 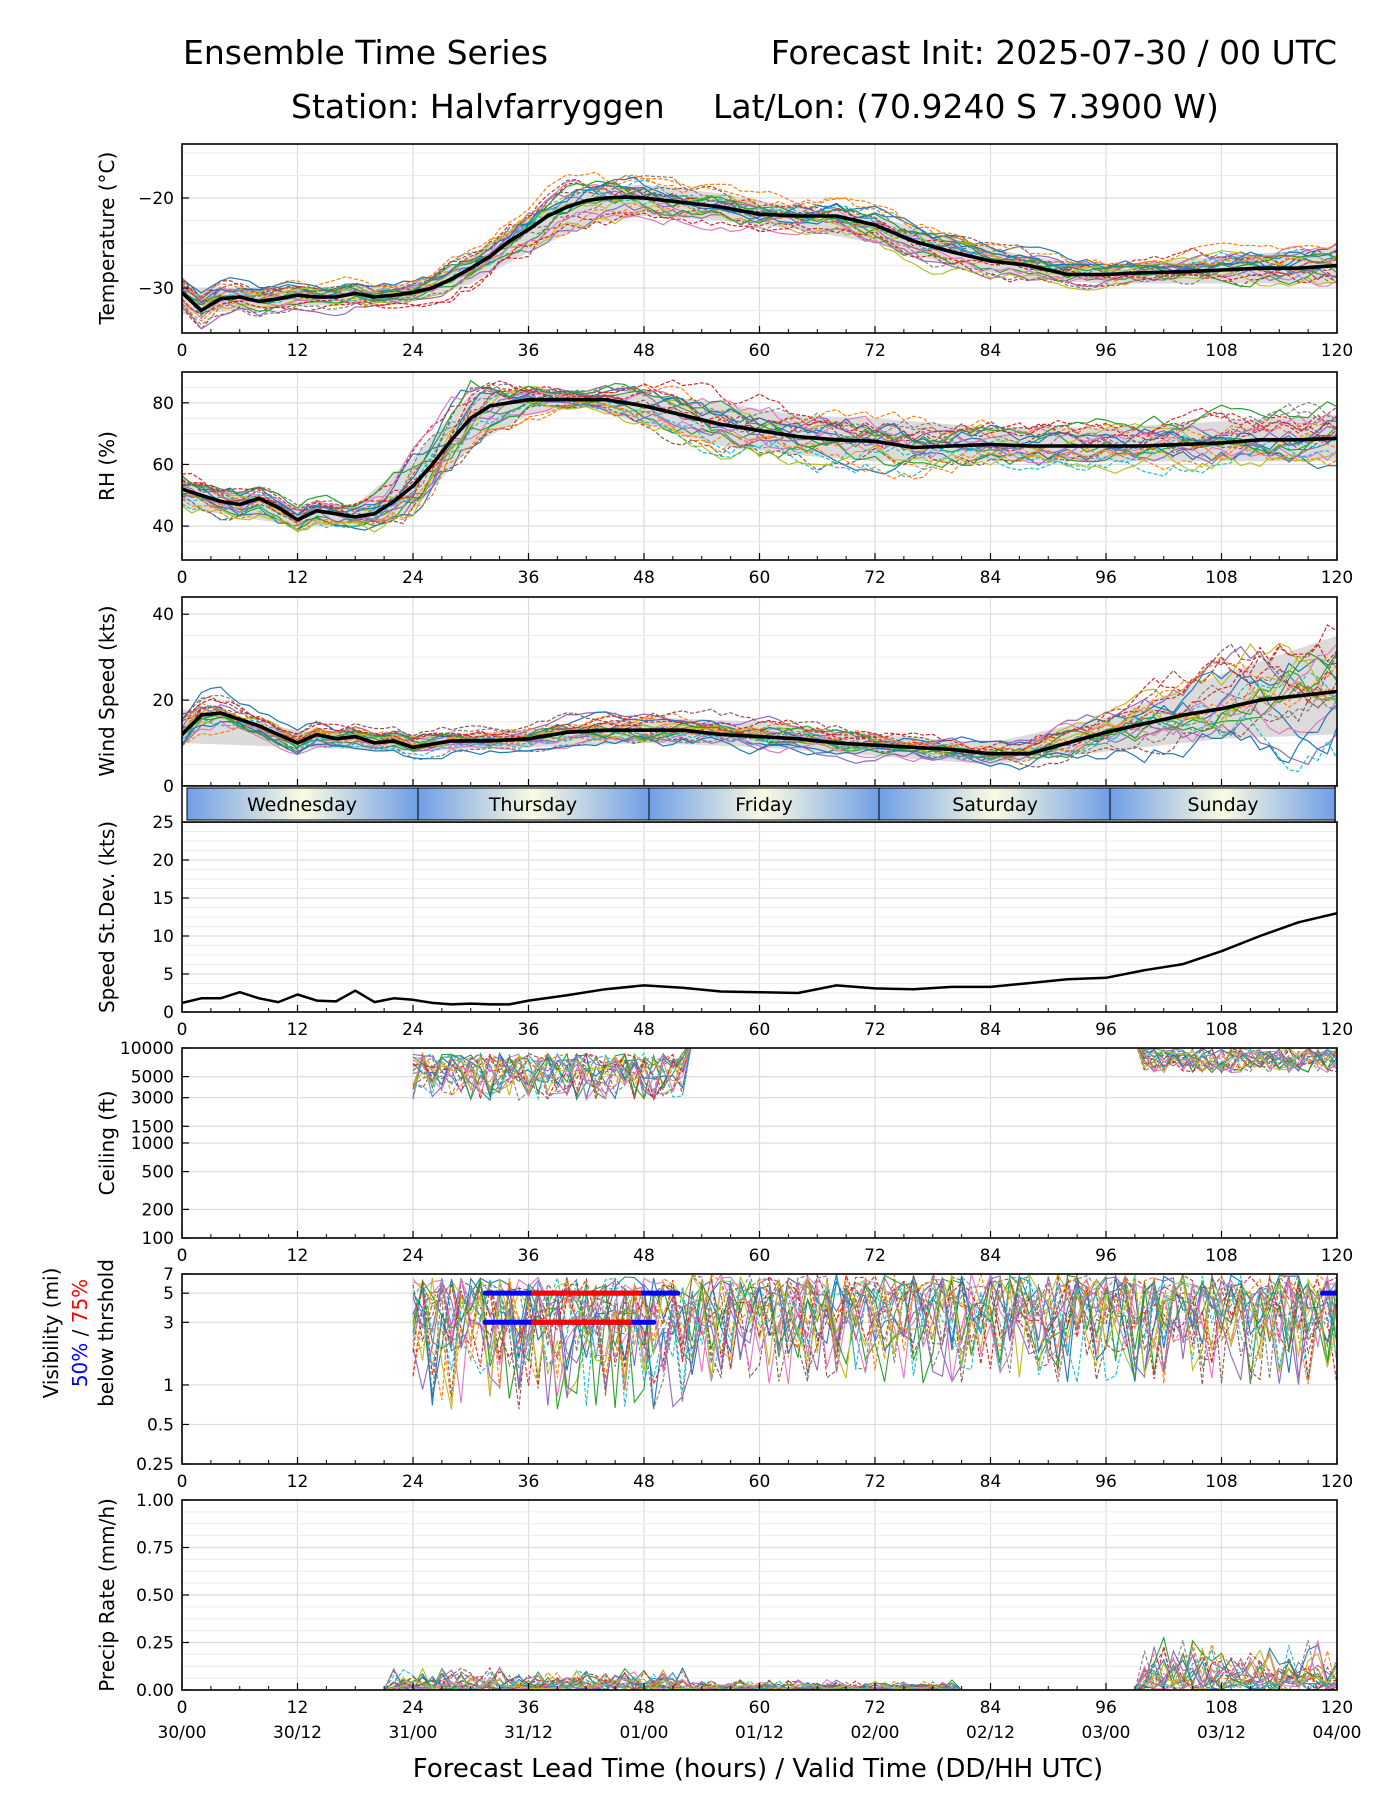 I want to click on y-tick-label: 10000, so click(x=147, y=1049).